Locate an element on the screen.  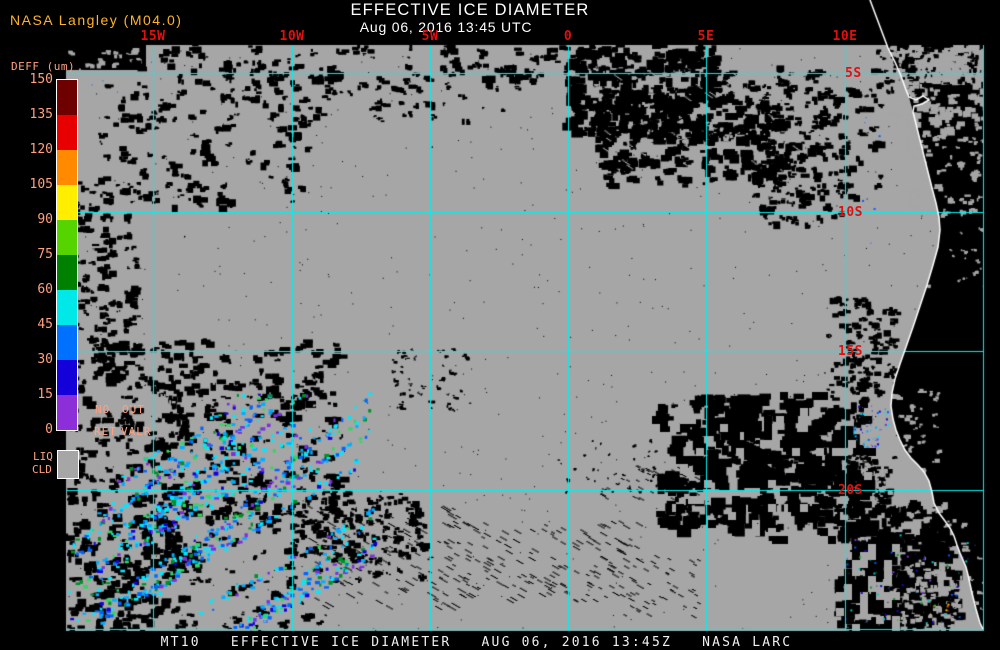
retrieval-flag-valr: VALR is located at coordinates (136, 431).